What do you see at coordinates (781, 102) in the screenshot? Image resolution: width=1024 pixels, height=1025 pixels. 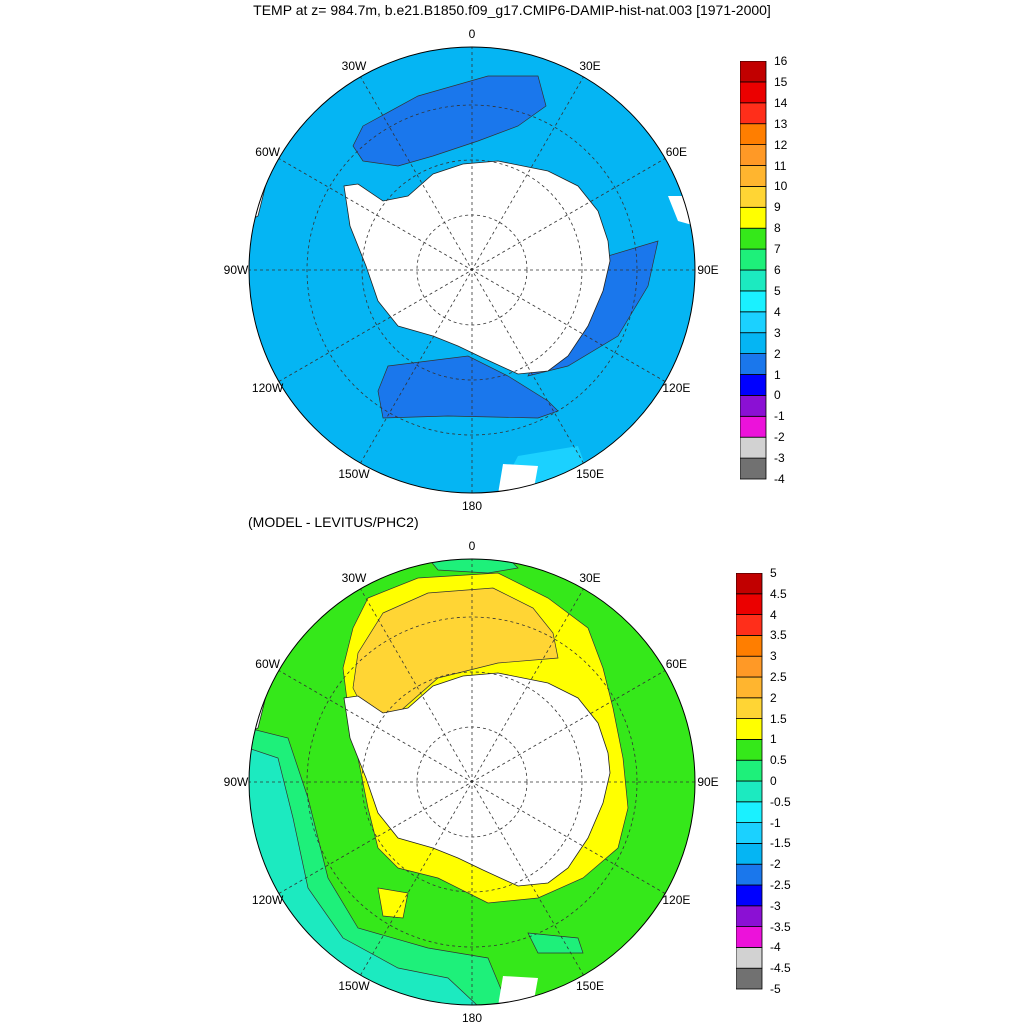 I see `colorbar-label: 14` at bounding box center [781, 102].